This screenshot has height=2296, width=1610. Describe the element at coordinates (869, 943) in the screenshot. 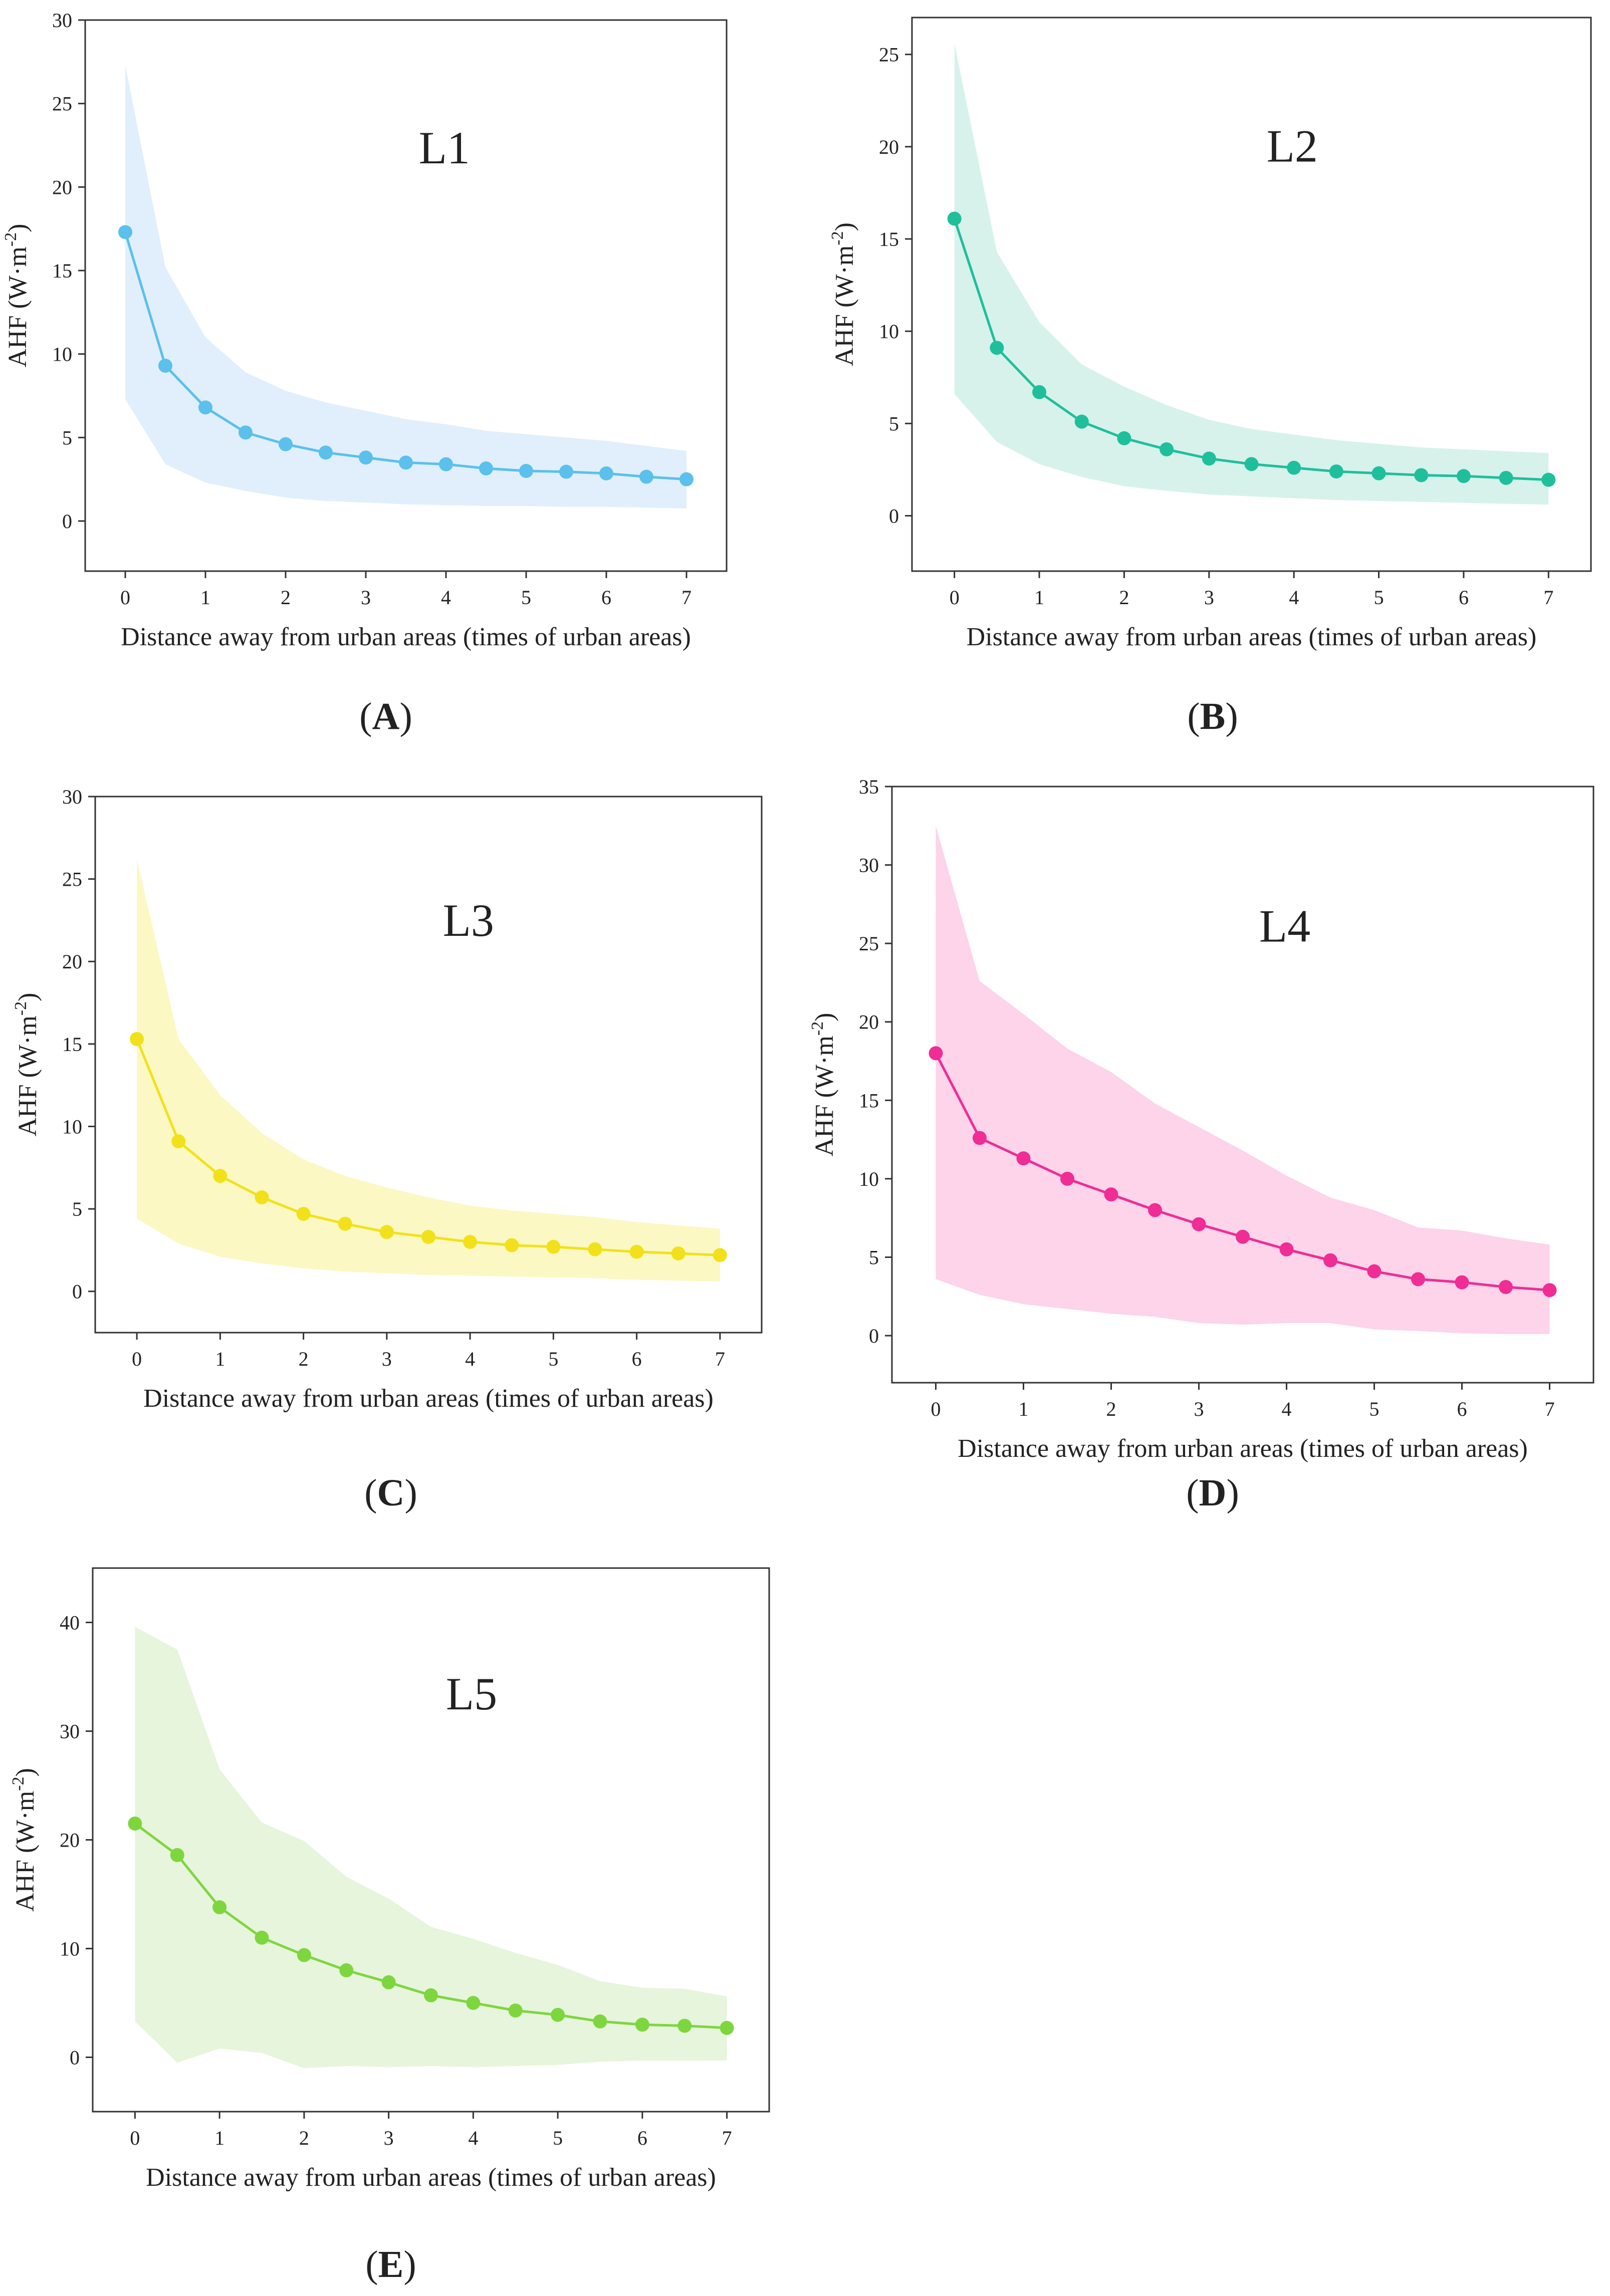

I see `y-tick-label: 25` at that location.